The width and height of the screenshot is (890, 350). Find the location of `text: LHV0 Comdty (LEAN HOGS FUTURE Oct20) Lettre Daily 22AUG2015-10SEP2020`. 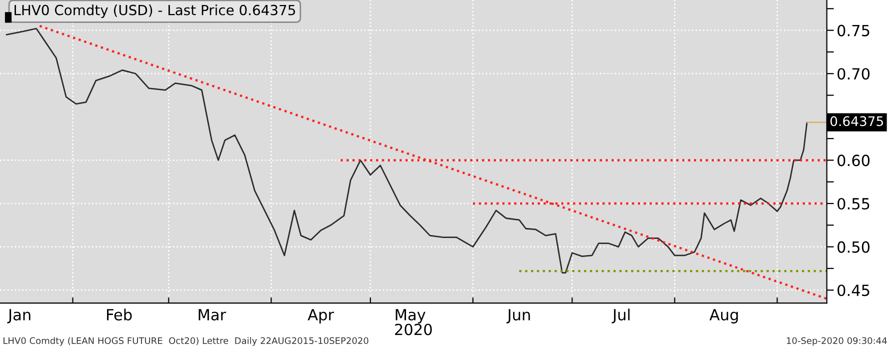

text: LHV0 Comdty (LEAN HOGS FUTURE Oct20) Lettre Daily 22AUG2015-10SEP2020 is located at coordinates (186, 341).